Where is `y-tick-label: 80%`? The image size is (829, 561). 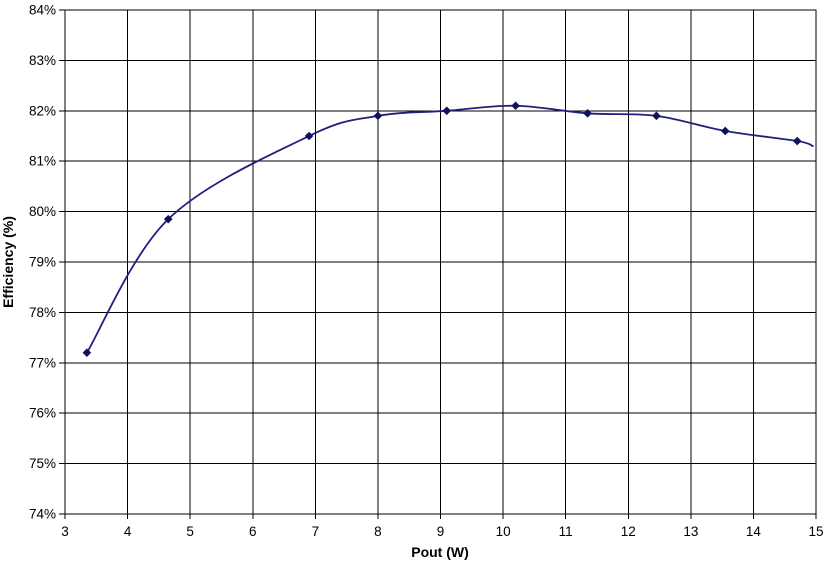 y-tick-label: 80% is located at coordinates (42, 211).